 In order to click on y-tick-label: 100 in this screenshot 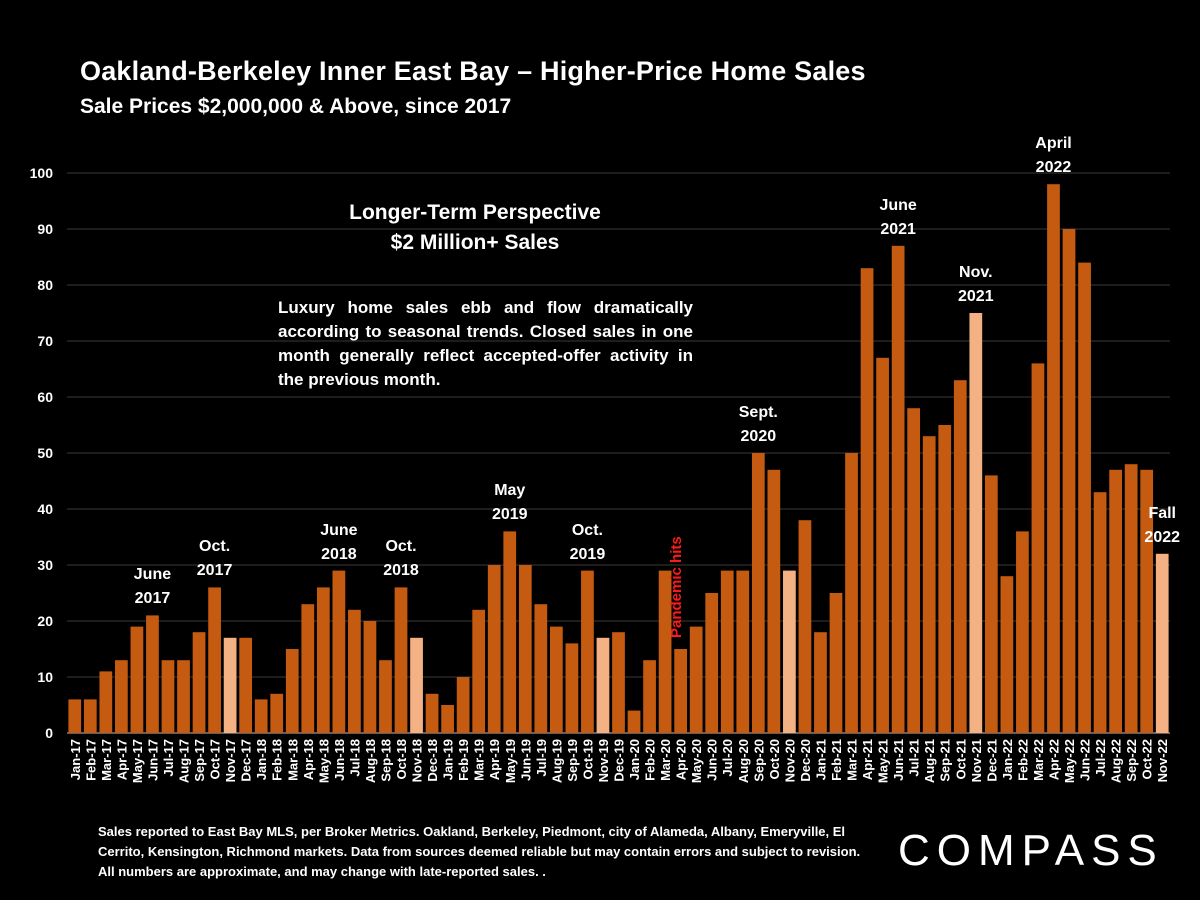, I will do `click(42, 173)`.